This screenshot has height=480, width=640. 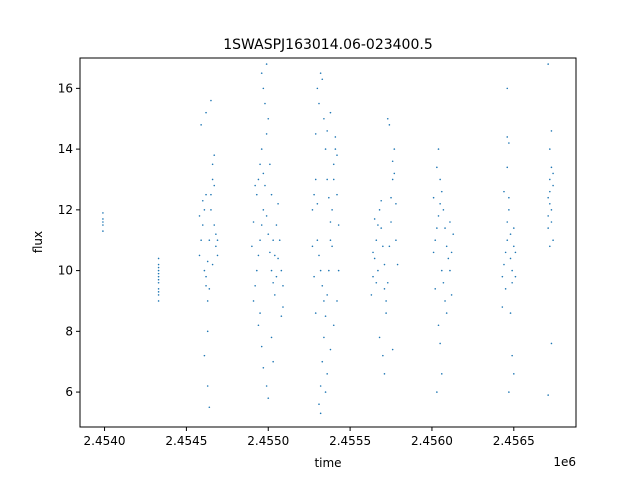 I want to click on x-tick-label: 2.4555, so click(x=350, y=441).